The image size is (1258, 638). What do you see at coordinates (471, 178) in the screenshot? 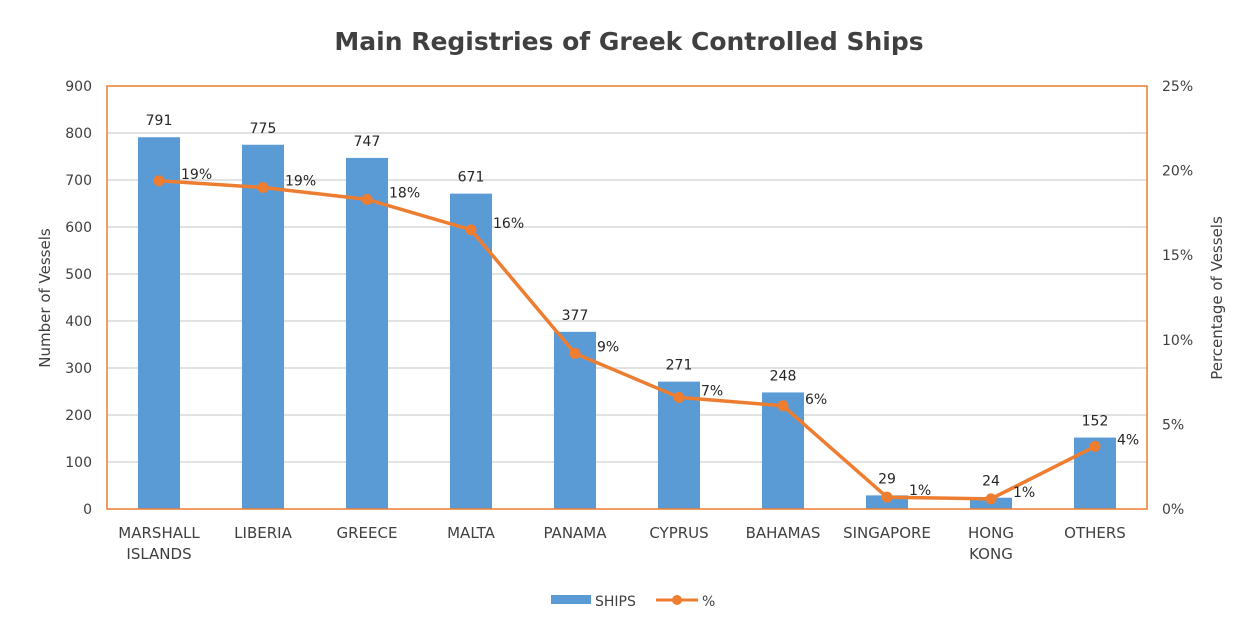
I see `bar-value-label: 671` at bounding box center [471, 178].